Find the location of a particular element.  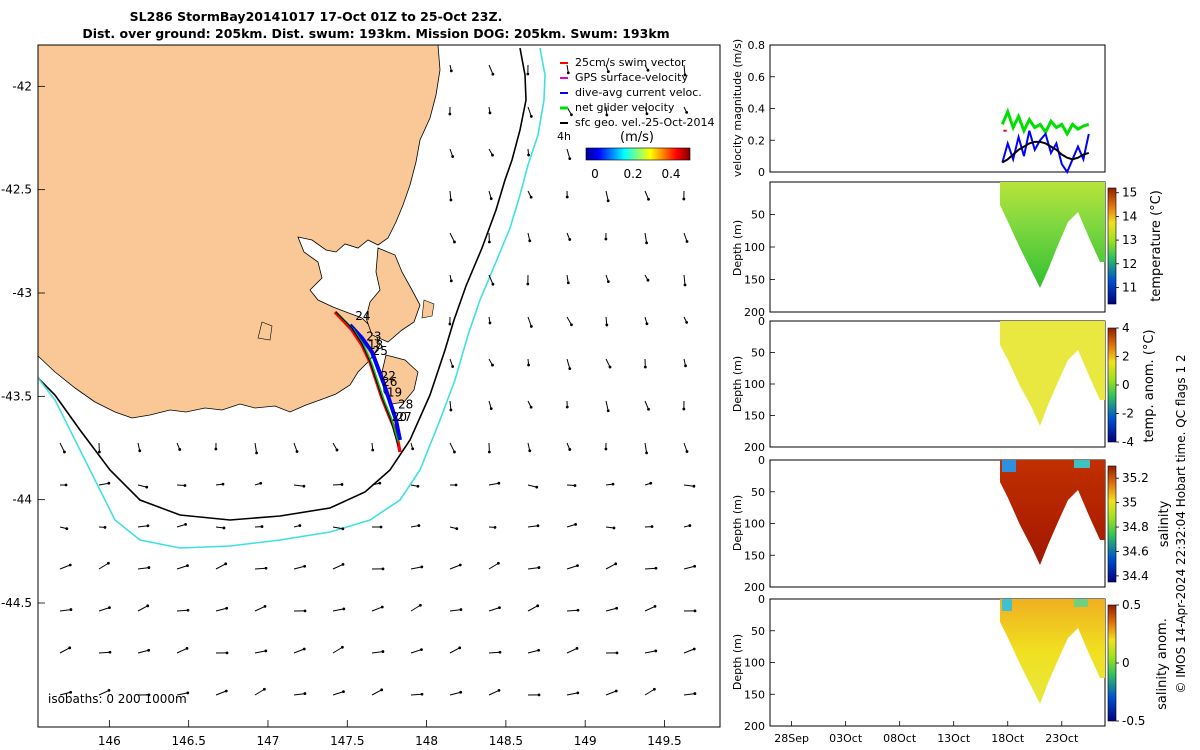

date-tick-label: 28Sep is located at coordinates (791, 738).